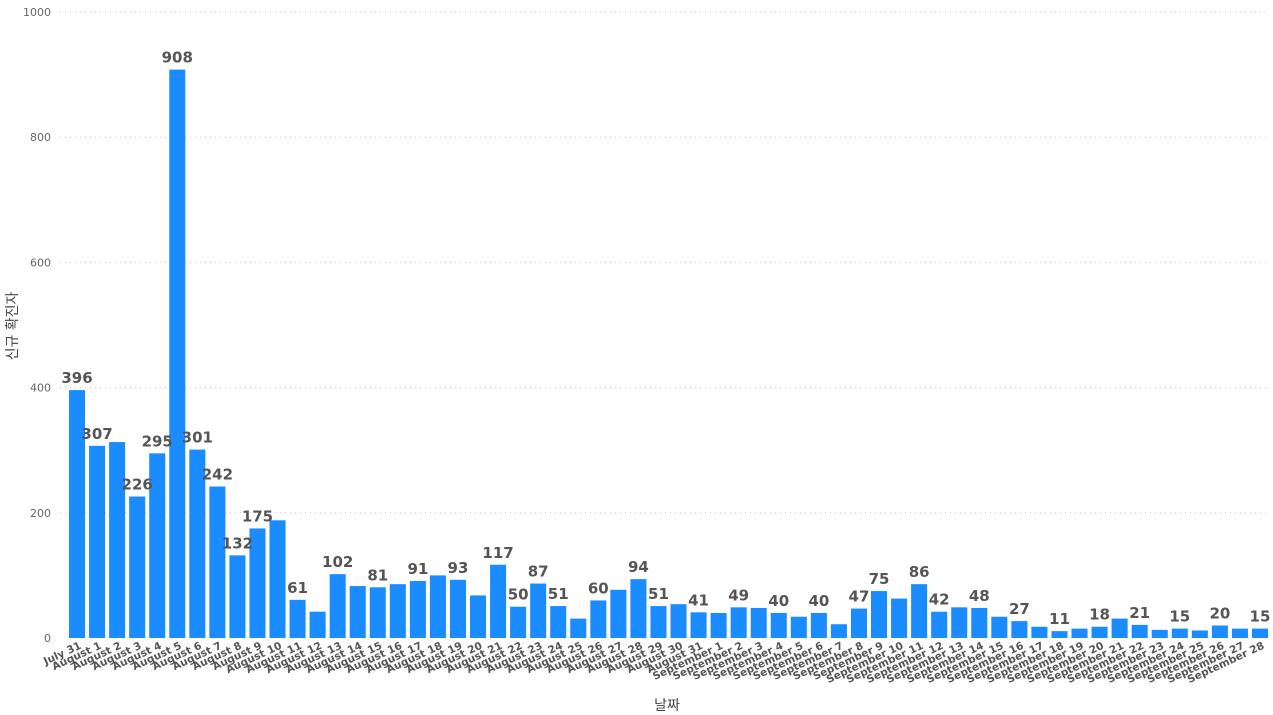 The width and height of the screenshot is (1273, 715). Describe the element at coordinates (497, 553) in the screenshot. I see `data-label: 117` at that location.